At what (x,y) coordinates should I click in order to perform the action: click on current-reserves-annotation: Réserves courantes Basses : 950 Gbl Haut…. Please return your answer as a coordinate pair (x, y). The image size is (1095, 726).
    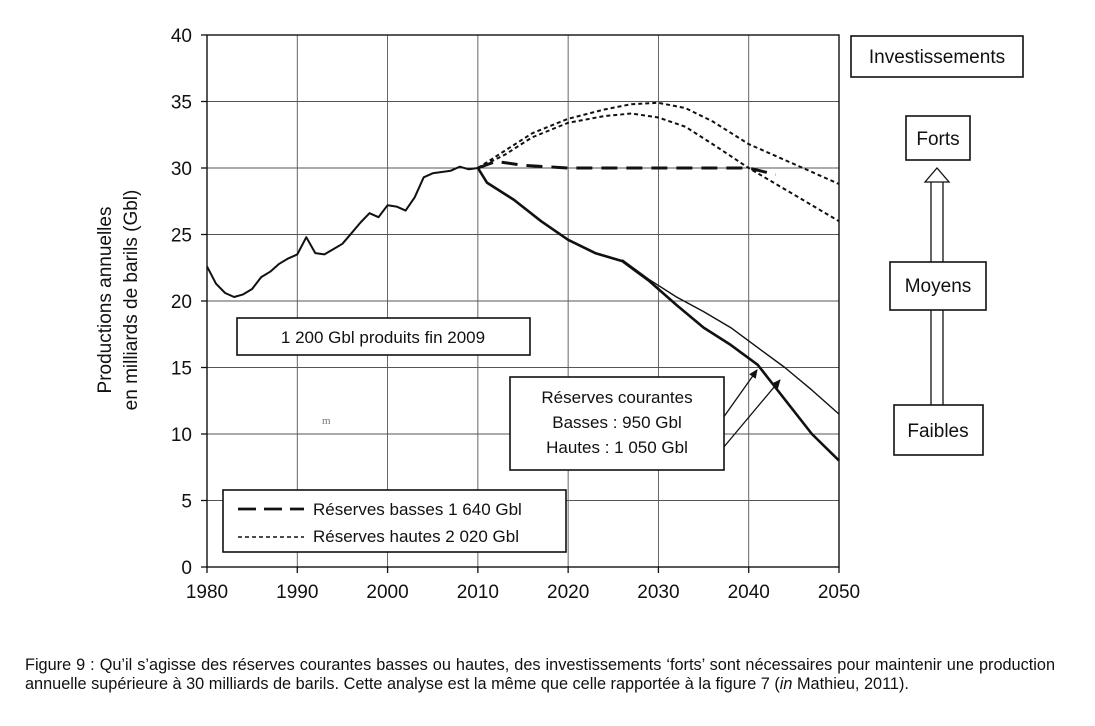
    Looking at the image, I should click on (645, 420).